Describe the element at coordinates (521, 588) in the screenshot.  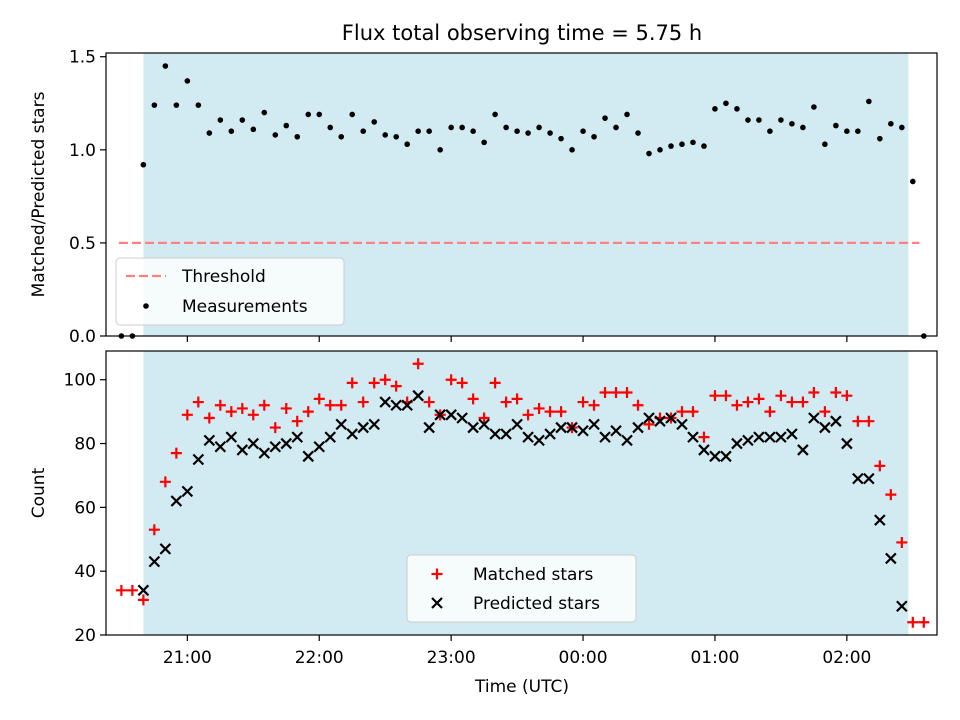
I see `legend-box` at that location.